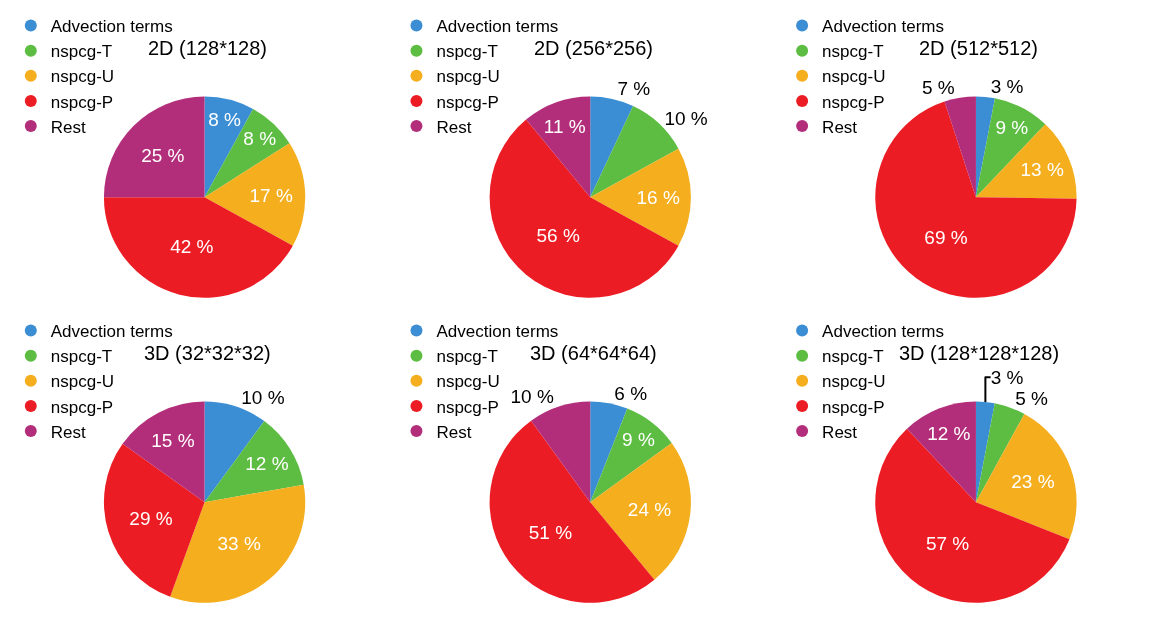  I want to click on data-label: 6 %, so click(631, 393).